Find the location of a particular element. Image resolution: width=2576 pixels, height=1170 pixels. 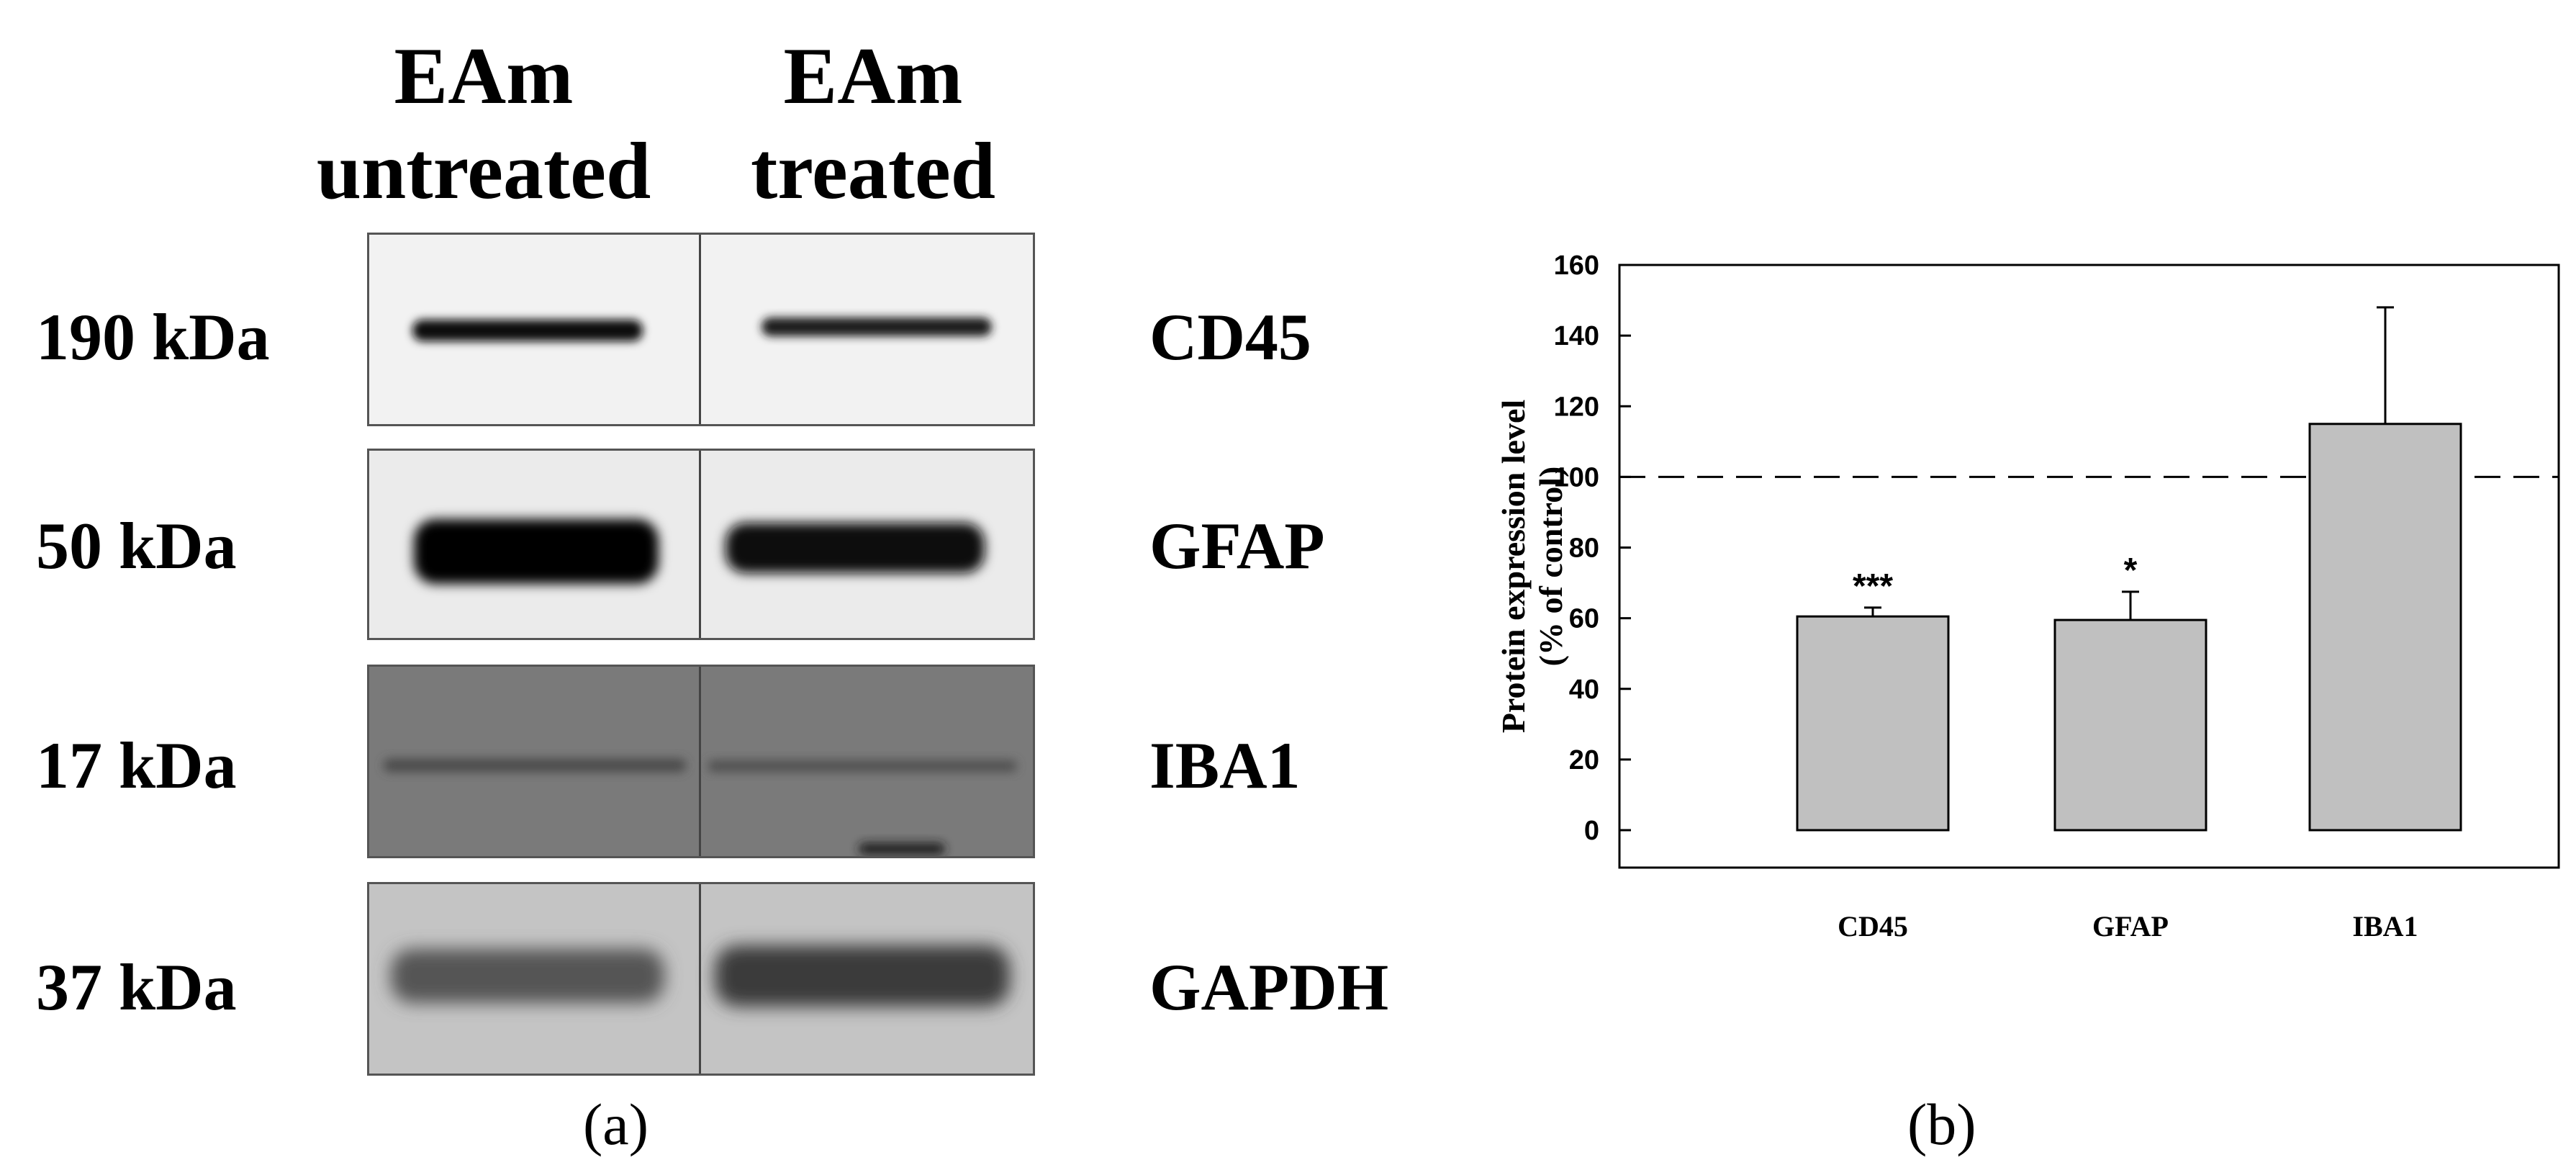

blot-iba1-bands is located at coordinates (701, 807).